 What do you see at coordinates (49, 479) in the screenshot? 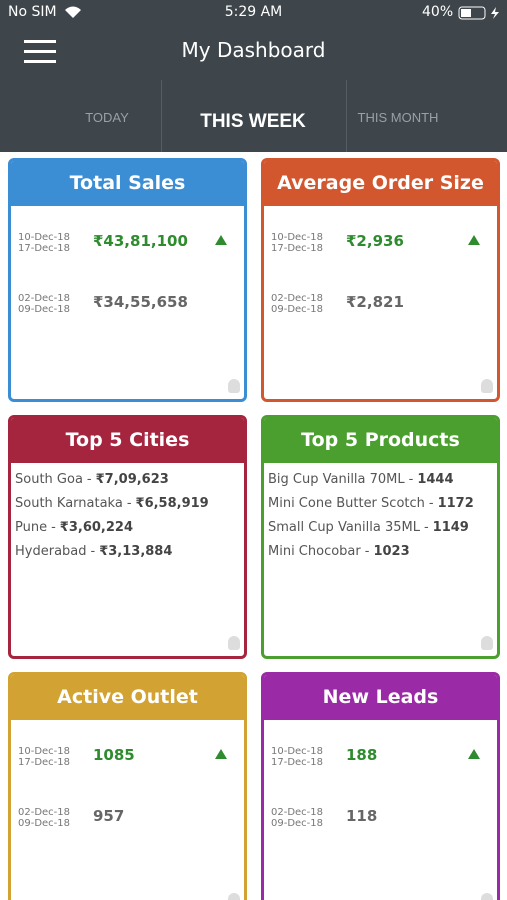
I see `item-name: South Goa` at bounding box center [49, 479].